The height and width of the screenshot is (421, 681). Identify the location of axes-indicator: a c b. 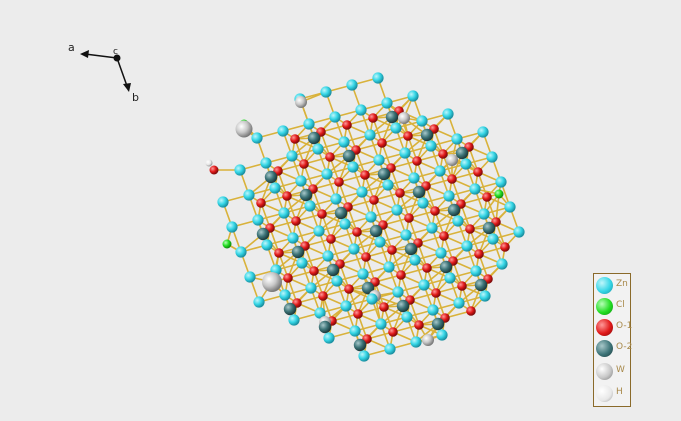
(103, 72).